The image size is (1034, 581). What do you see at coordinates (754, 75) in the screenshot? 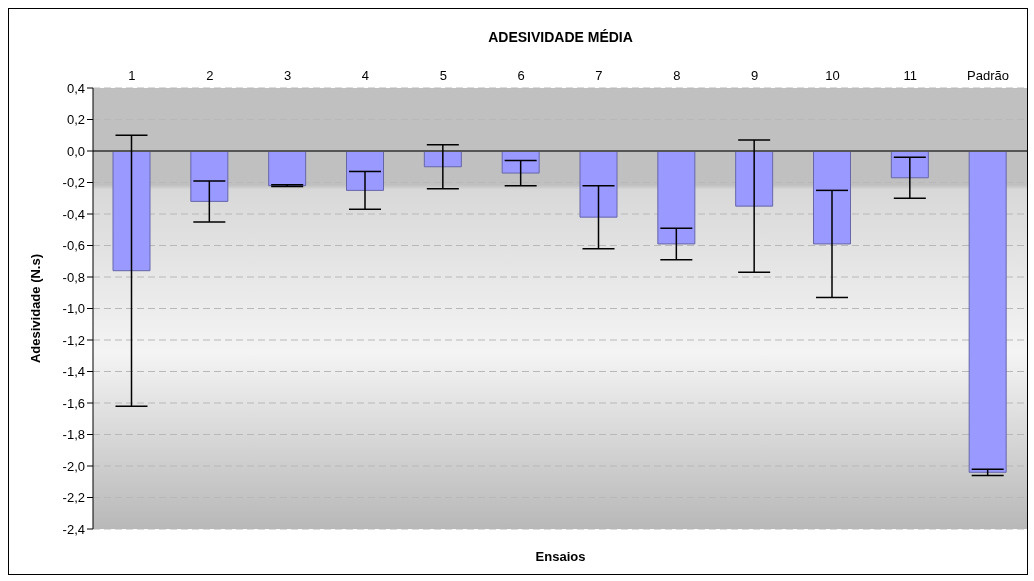
I see `x-tick-label: 9` at bounding box center [754, 75].